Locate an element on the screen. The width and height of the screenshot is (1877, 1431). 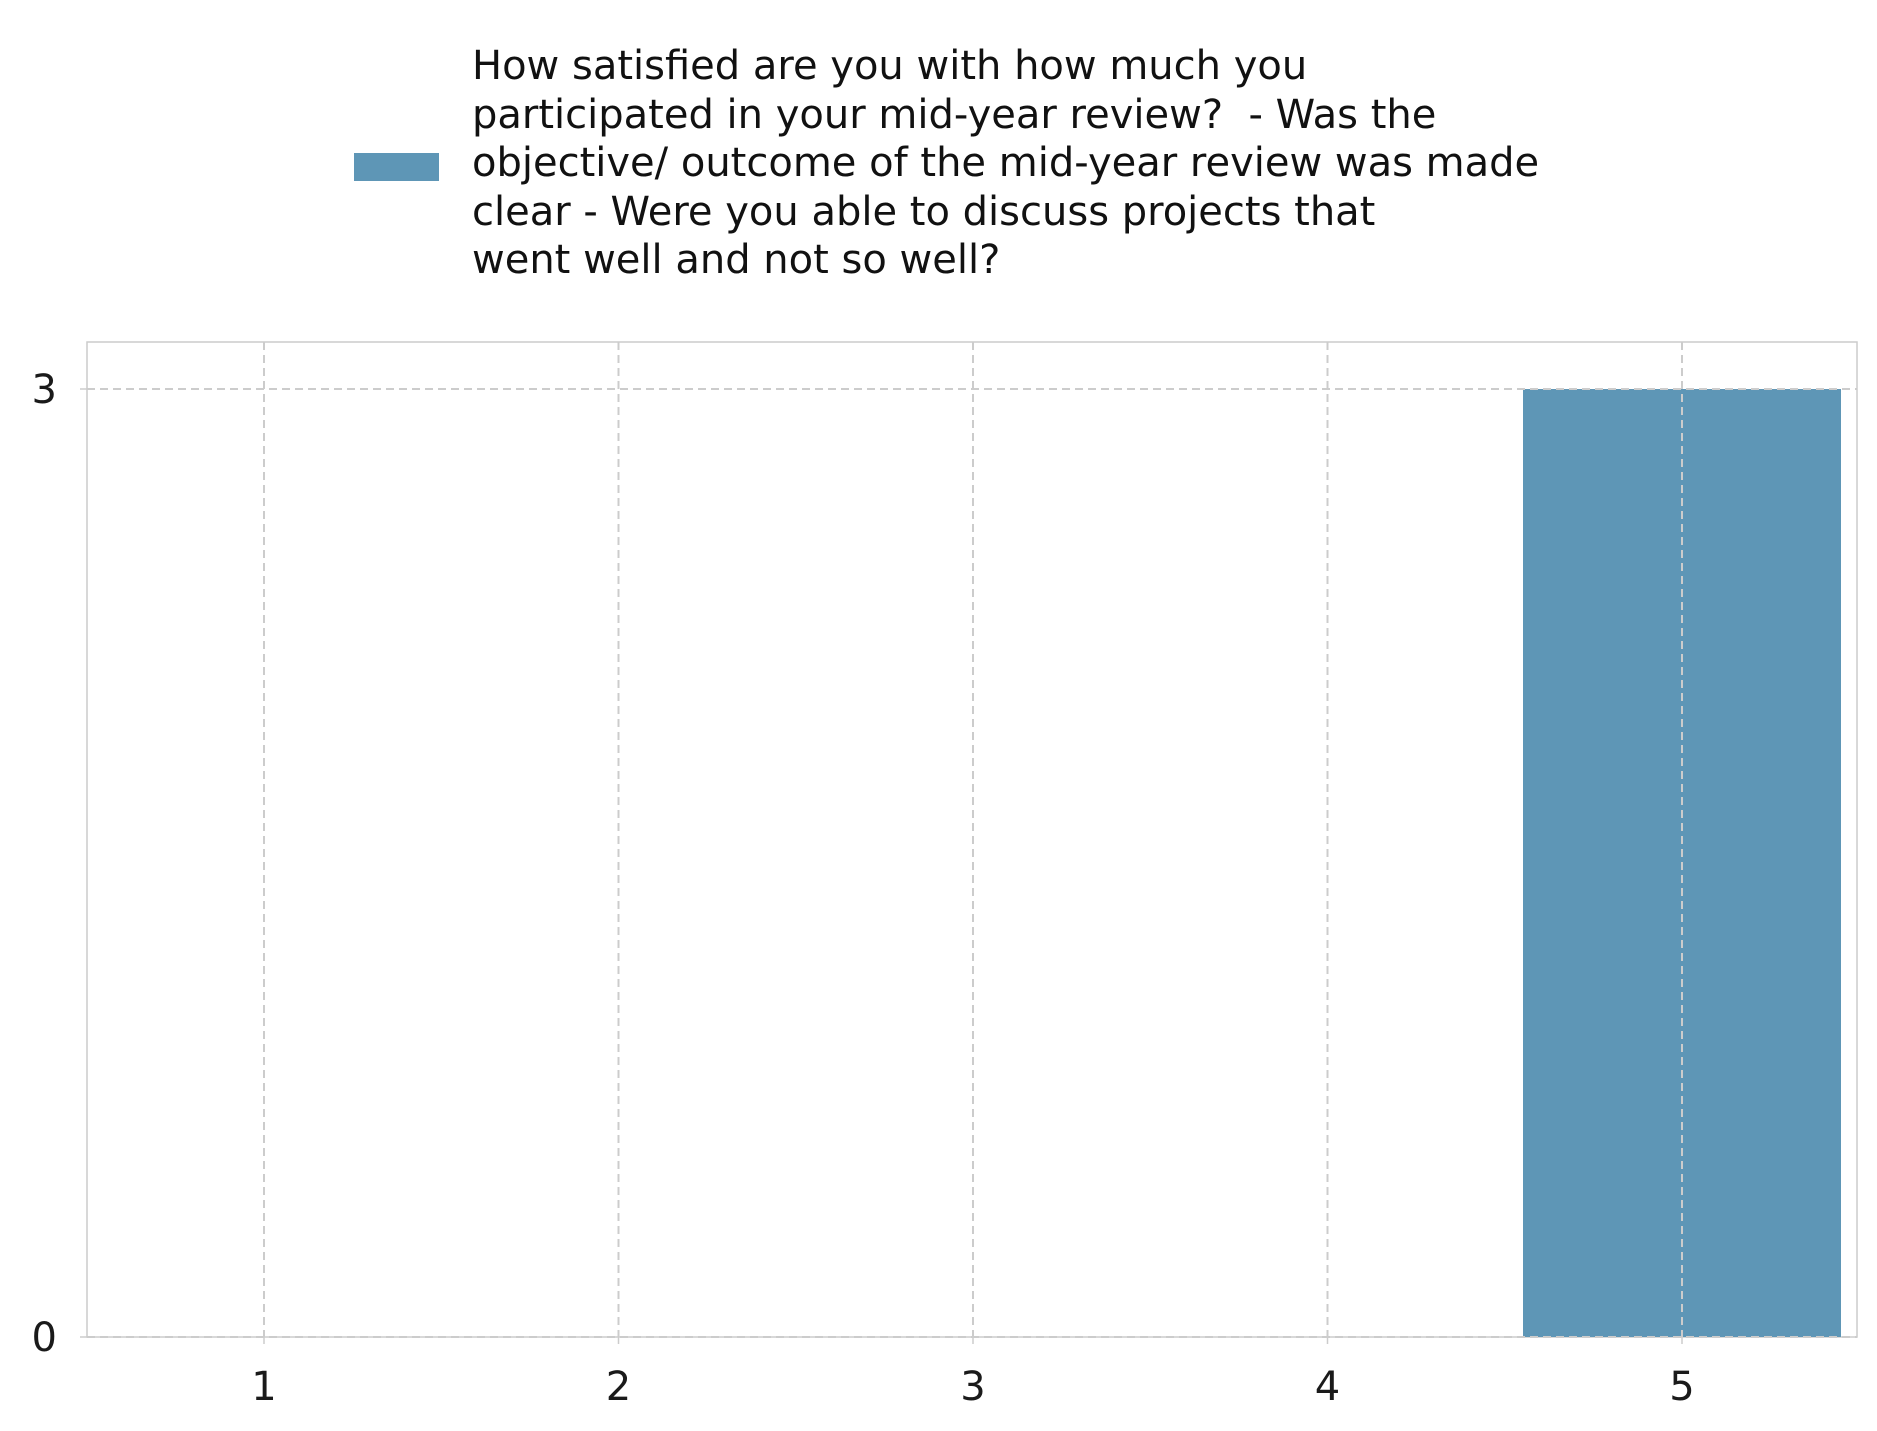
y-tick-label: 0 is located at coordinates (44, 1338).